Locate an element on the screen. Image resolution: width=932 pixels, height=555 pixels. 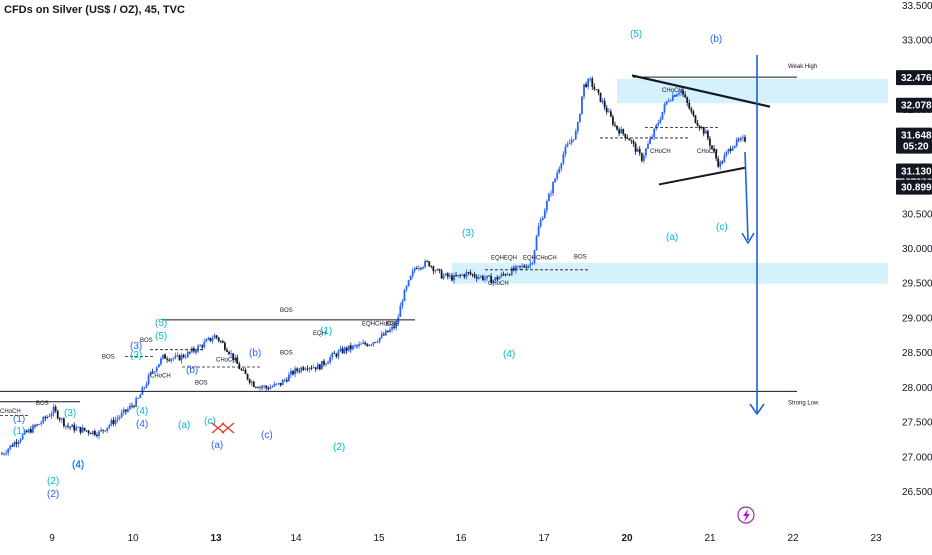
price-pill is located at coordinates (914, 105).